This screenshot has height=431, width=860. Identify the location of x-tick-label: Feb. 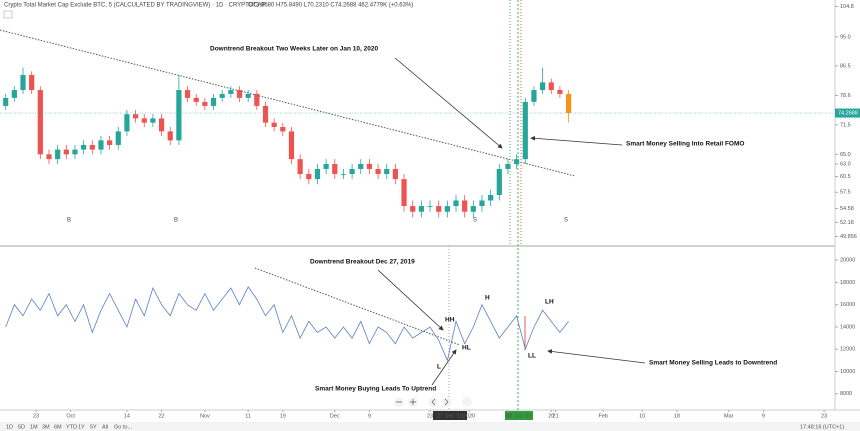
(602, 416).